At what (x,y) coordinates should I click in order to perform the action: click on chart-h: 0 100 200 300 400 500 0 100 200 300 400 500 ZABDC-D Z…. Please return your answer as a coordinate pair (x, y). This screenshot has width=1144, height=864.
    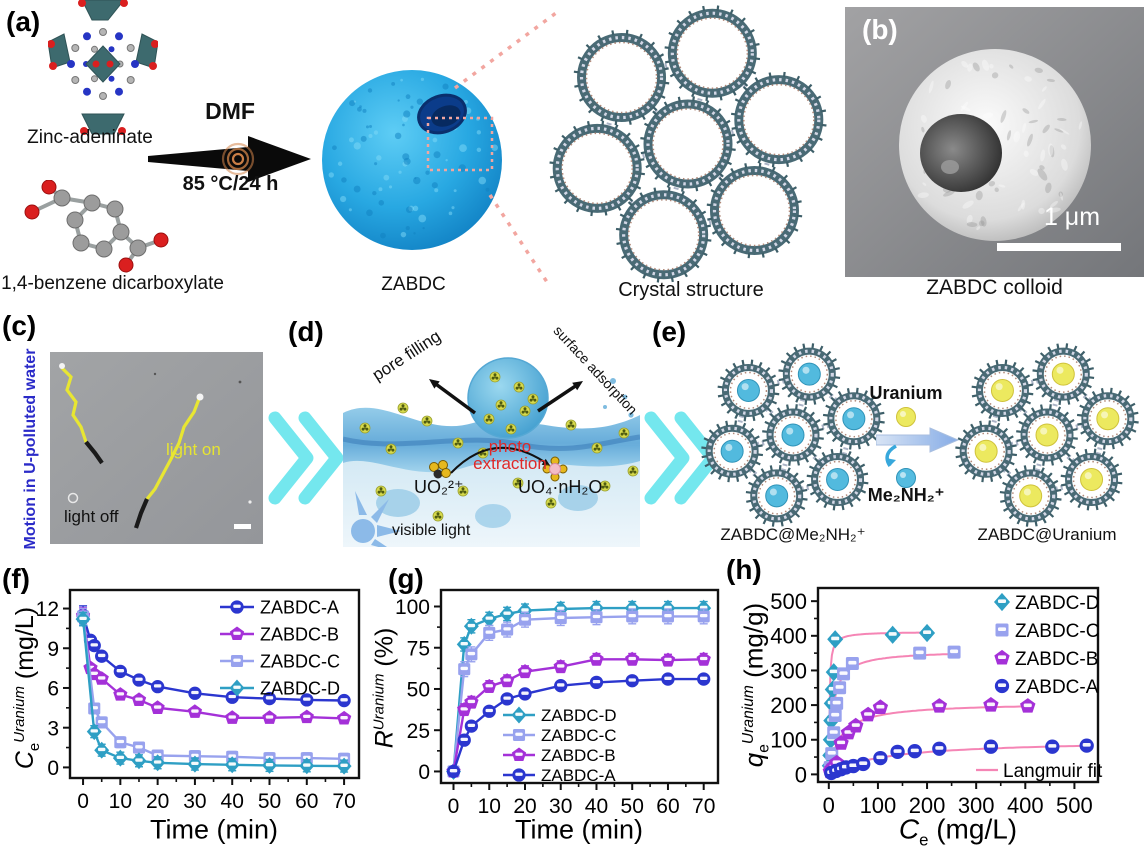
    Looking at the image, I should click on (936, 702).